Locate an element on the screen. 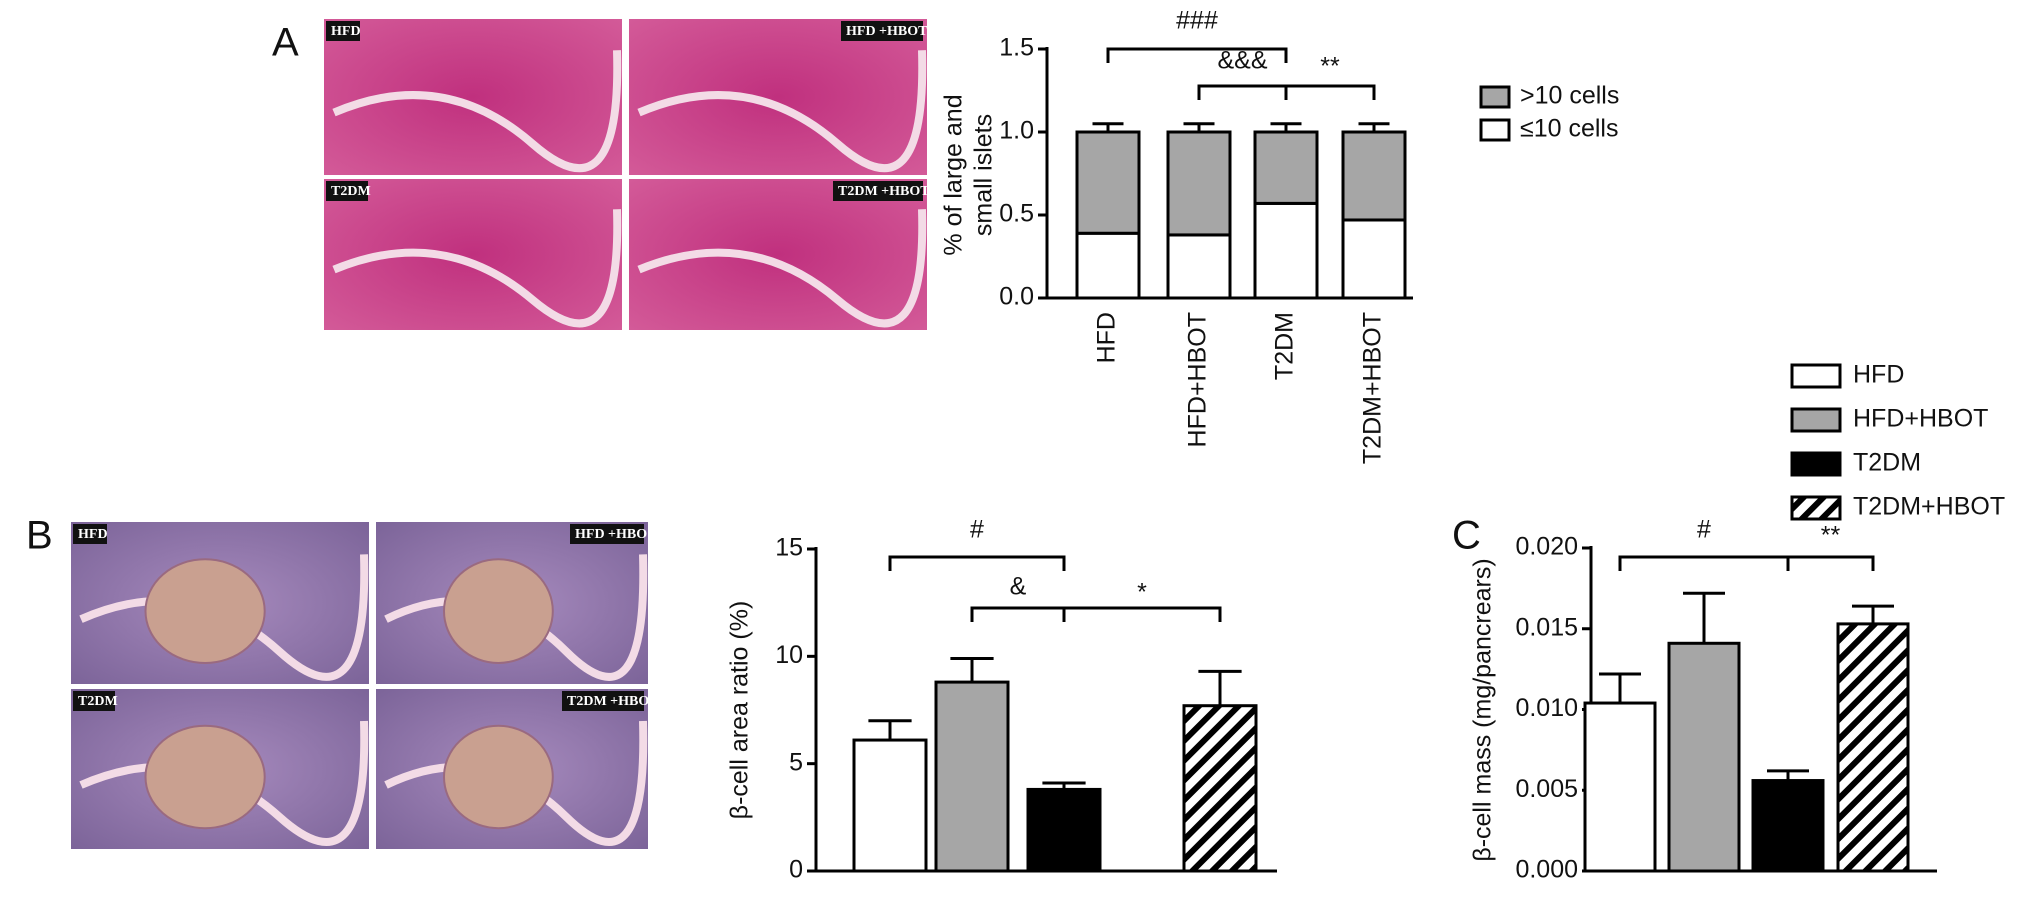 The width and height of the screenshot is (2032, 898). y-axis-label: % of large and is located at coordinates (954, 174).